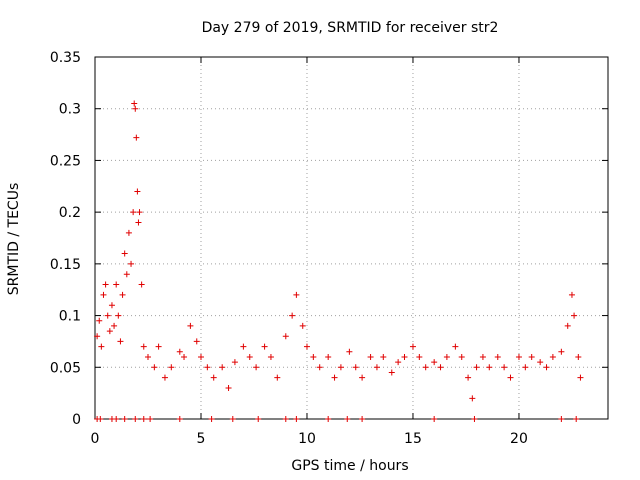  Describe the element at coordinates (65, 239) in the screenshot. I see `y-tick-labels: 0 0.05 0.1 0.15 0.2 0.25 0.3 0.35` at that location.